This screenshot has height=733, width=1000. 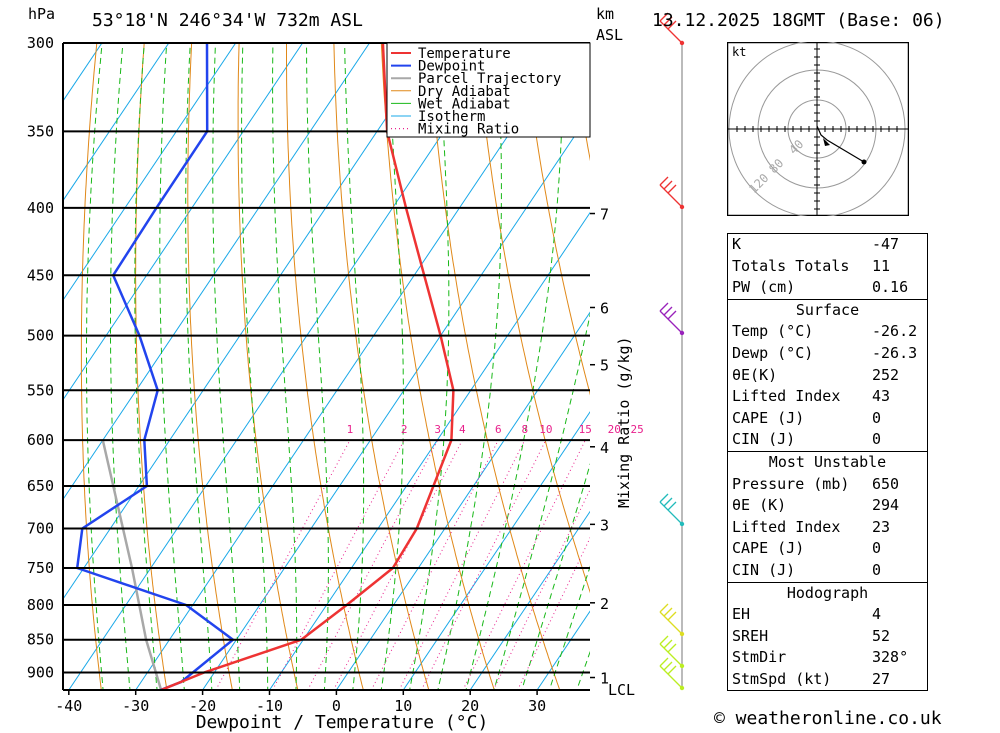 What do you see at coordinates (40, 486) in the screenshot?
I see `pressure-tick-label: 650` at bounding box center [40, 486].